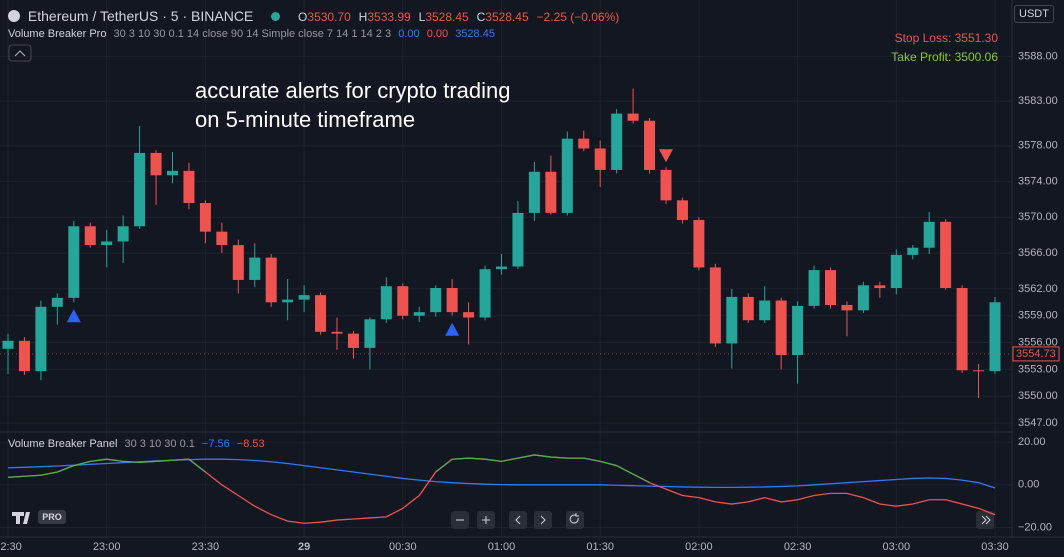  What do you see at coordinates (1038, 146) in the screenshot?
I see `y-tick-label: 3578.00` at bounding box center [1038, 146].